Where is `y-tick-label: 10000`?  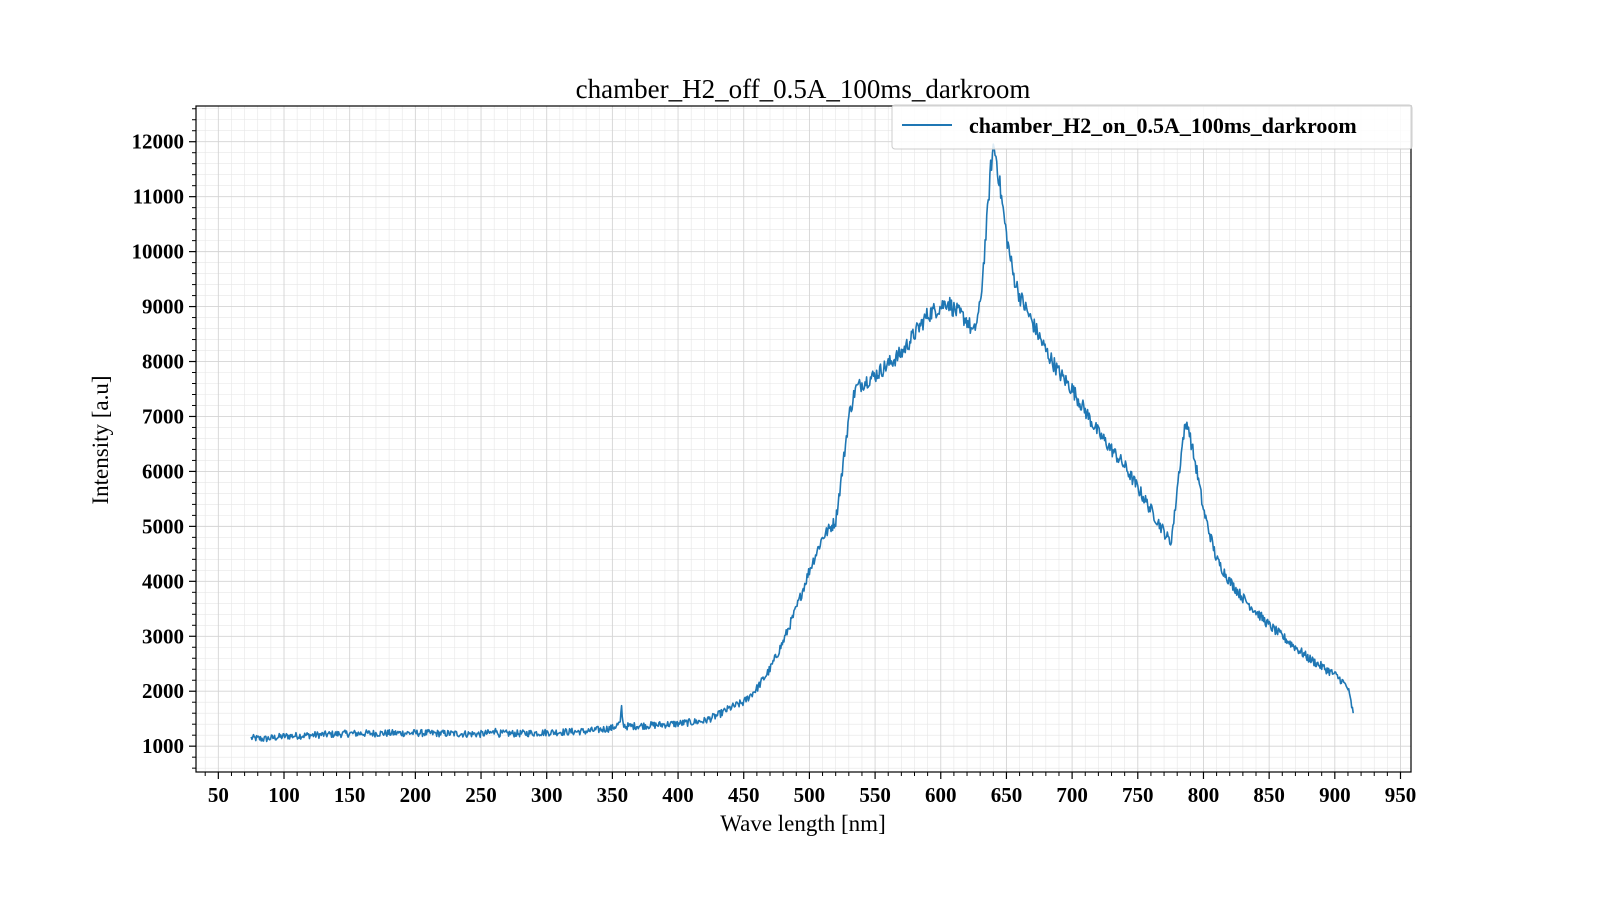
y-tick-label: 10000 is located at coordinates (158, 252).